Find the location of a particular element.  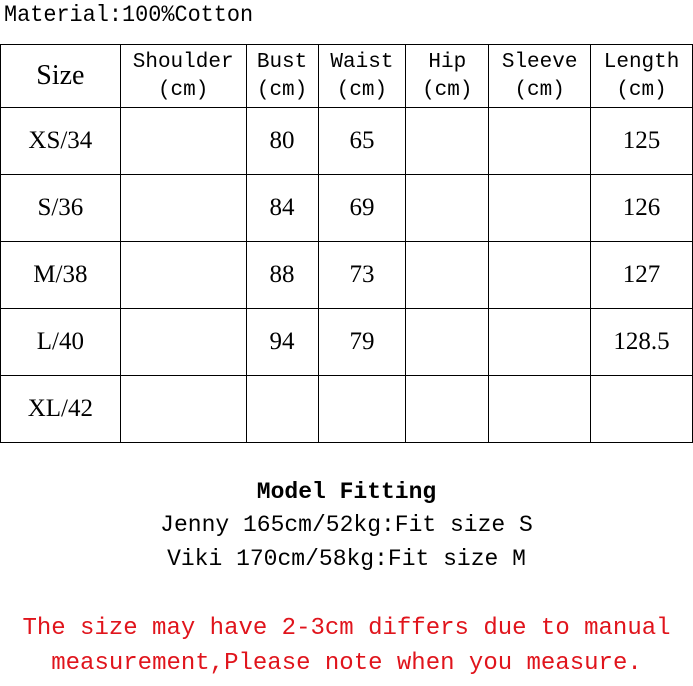

measurement-cell: 69 is located at coordinates (362, 208).